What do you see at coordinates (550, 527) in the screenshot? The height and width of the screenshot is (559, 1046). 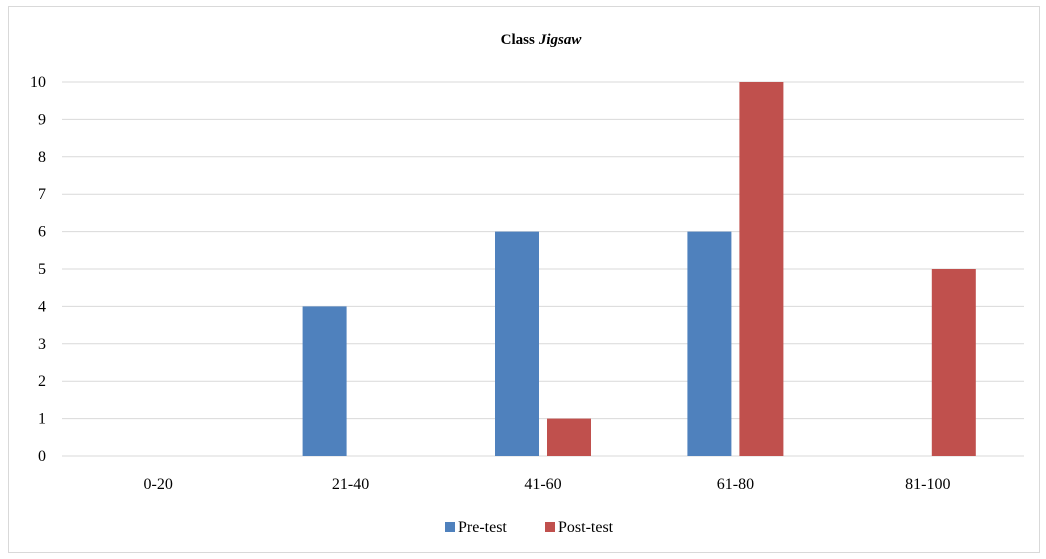 I see `legend-swatch-post-test` at bounding box center [550, 527].